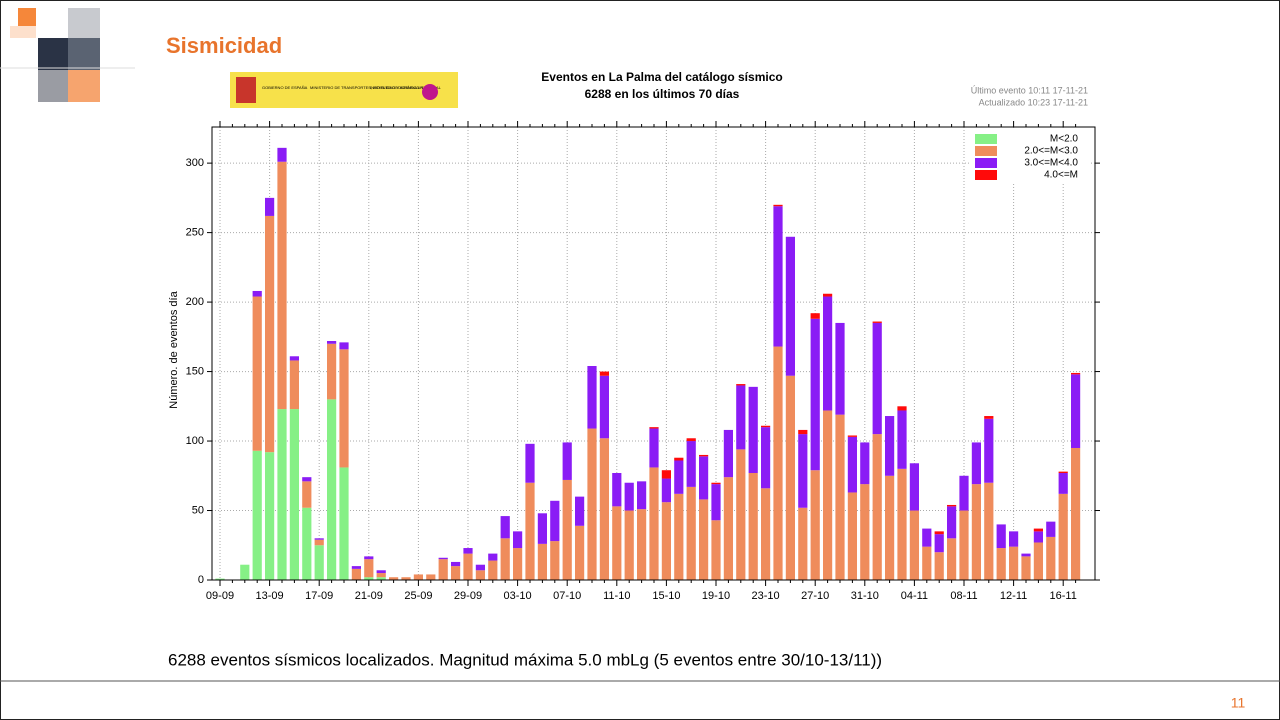 Image resolution: width=1280 pixels, height=720 pixels. Describe the element at coordinates (195, 233) in the screenshot. I see `y-tick-label: 250` at that location.